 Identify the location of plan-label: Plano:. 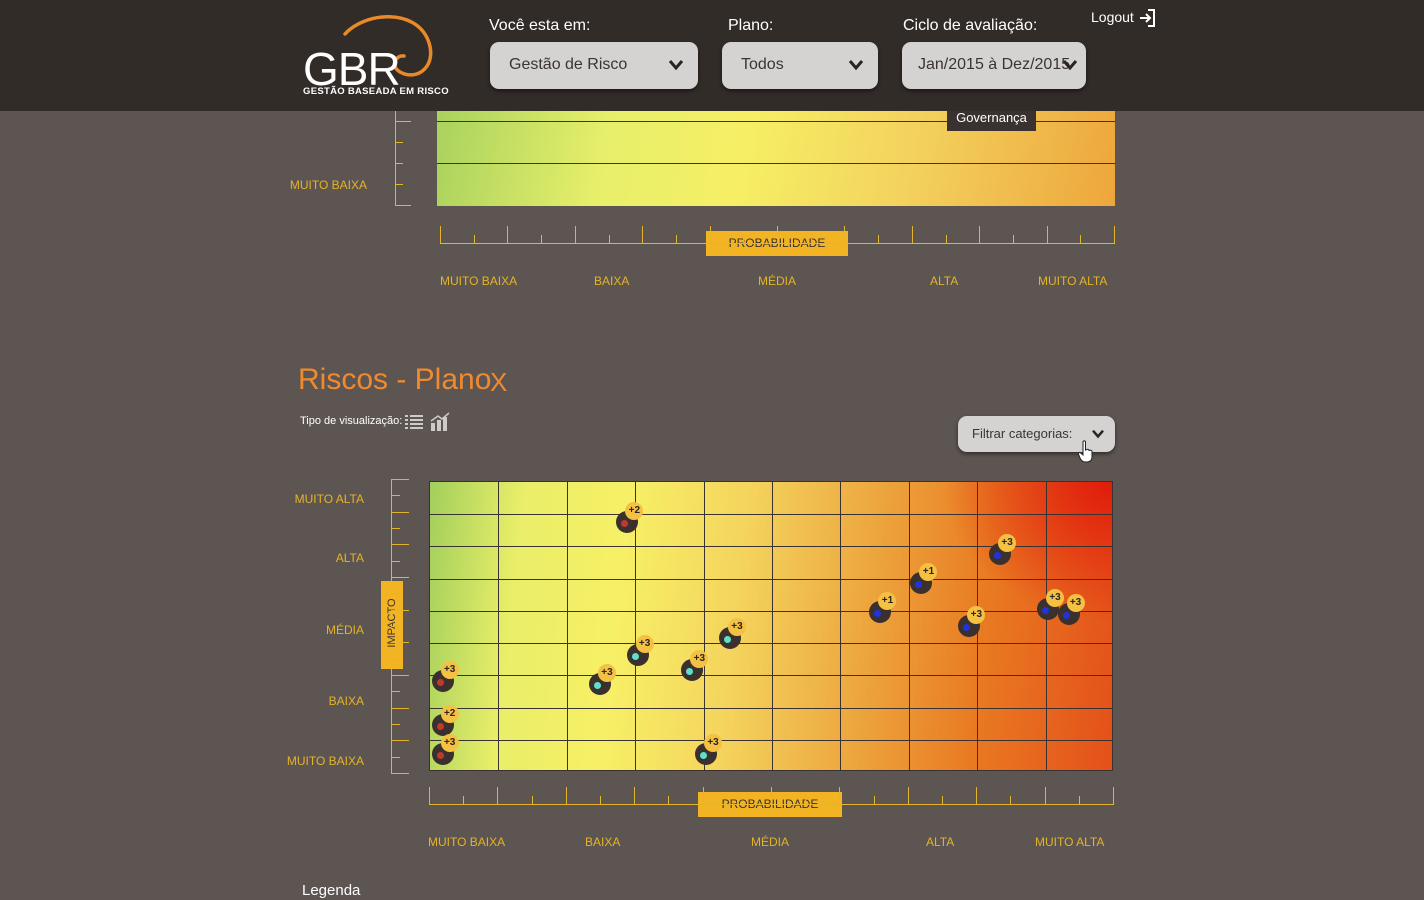
(751, 25).